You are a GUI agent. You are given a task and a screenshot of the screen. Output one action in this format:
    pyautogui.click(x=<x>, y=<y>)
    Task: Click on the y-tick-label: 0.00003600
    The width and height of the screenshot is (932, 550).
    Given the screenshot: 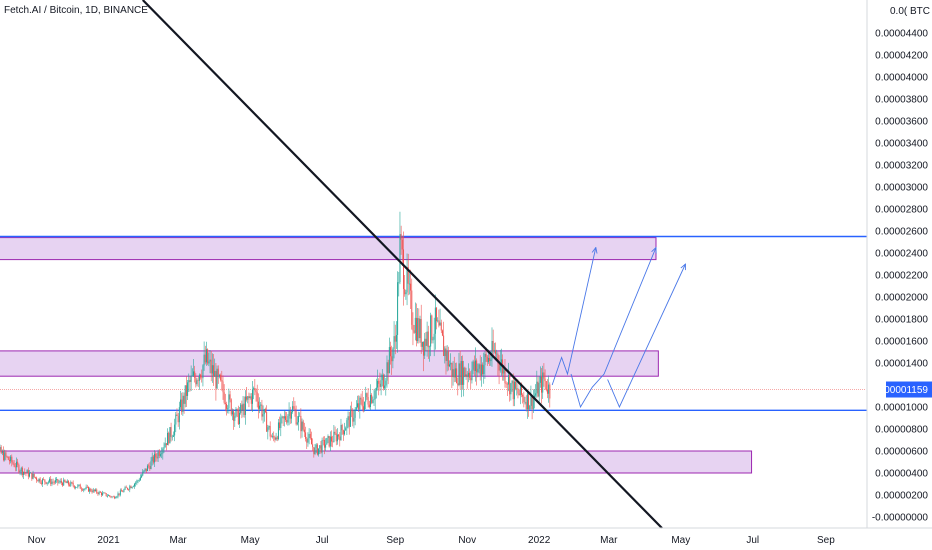 What is the action you would take?
    pyautogui.click(x=901, y=122)
    